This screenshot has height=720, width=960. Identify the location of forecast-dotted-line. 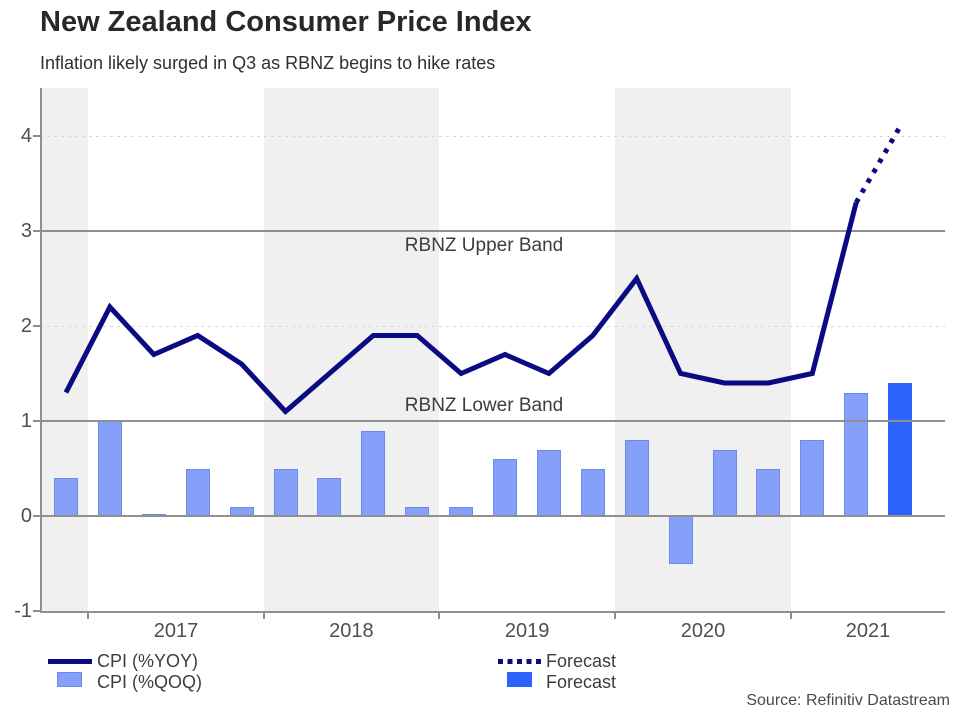
(878, 164).